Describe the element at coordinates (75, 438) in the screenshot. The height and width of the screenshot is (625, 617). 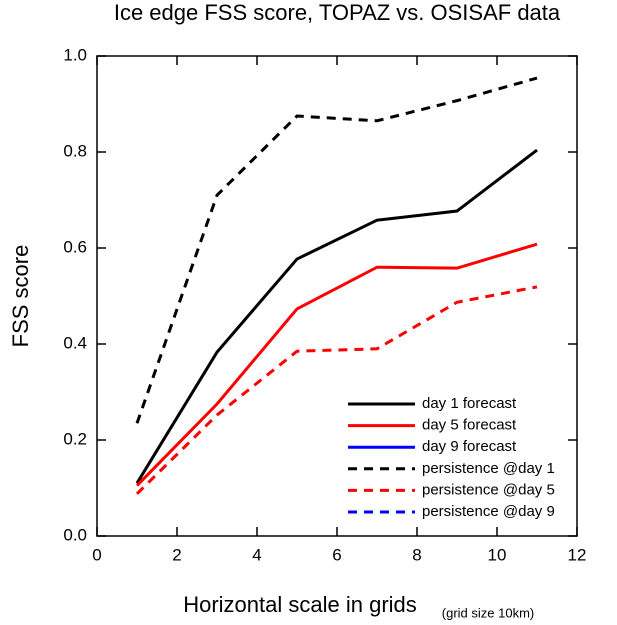
I see `y-tick-label: 0.2` at that location.